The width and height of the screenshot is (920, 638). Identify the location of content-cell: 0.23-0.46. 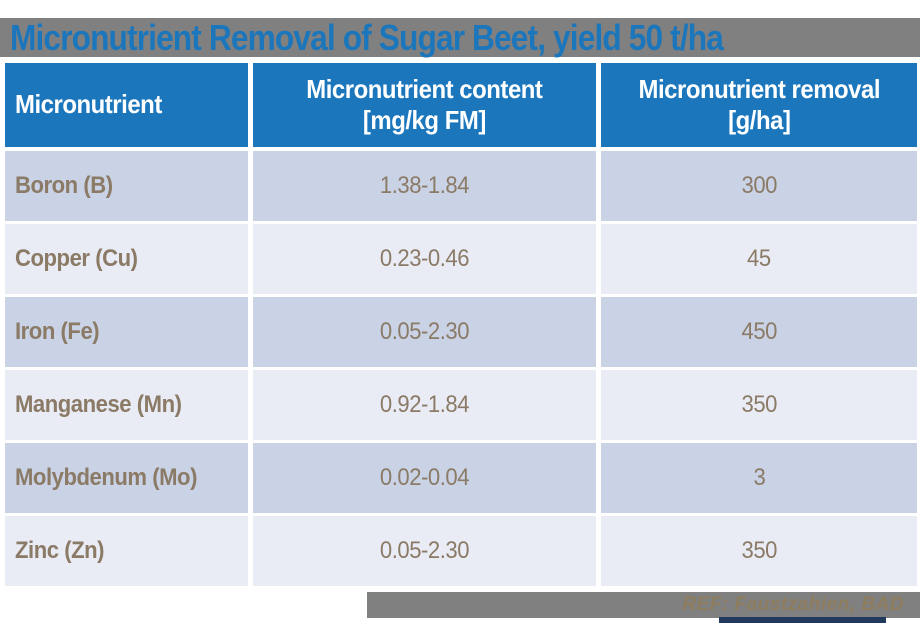
(424, 259).